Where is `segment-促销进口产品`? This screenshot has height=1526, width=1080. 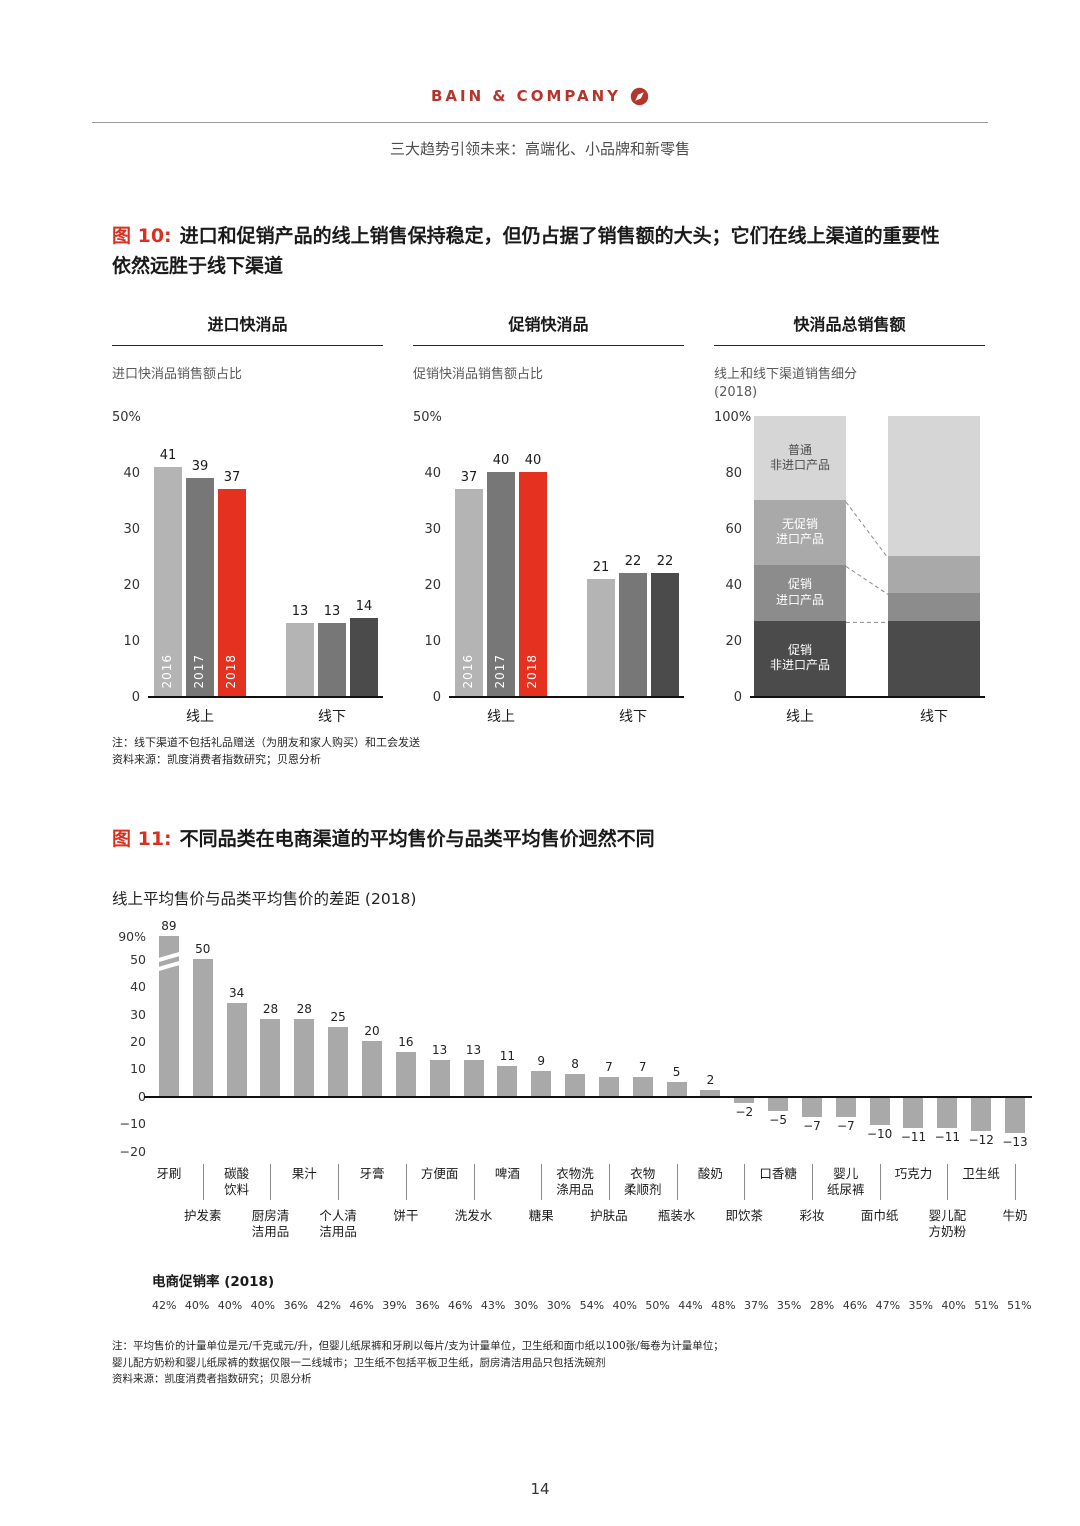 segment-促销进口产品 is located at coordinates (934, 606).